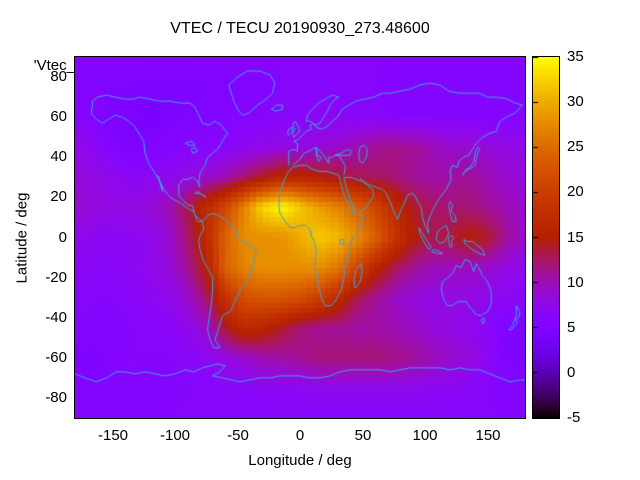 This screenshot has width=640, height=480. What do you see at coordinates (488, 435) in the screenshot?
I see `x-tick-label: 150` at bounding box center [488, 435].